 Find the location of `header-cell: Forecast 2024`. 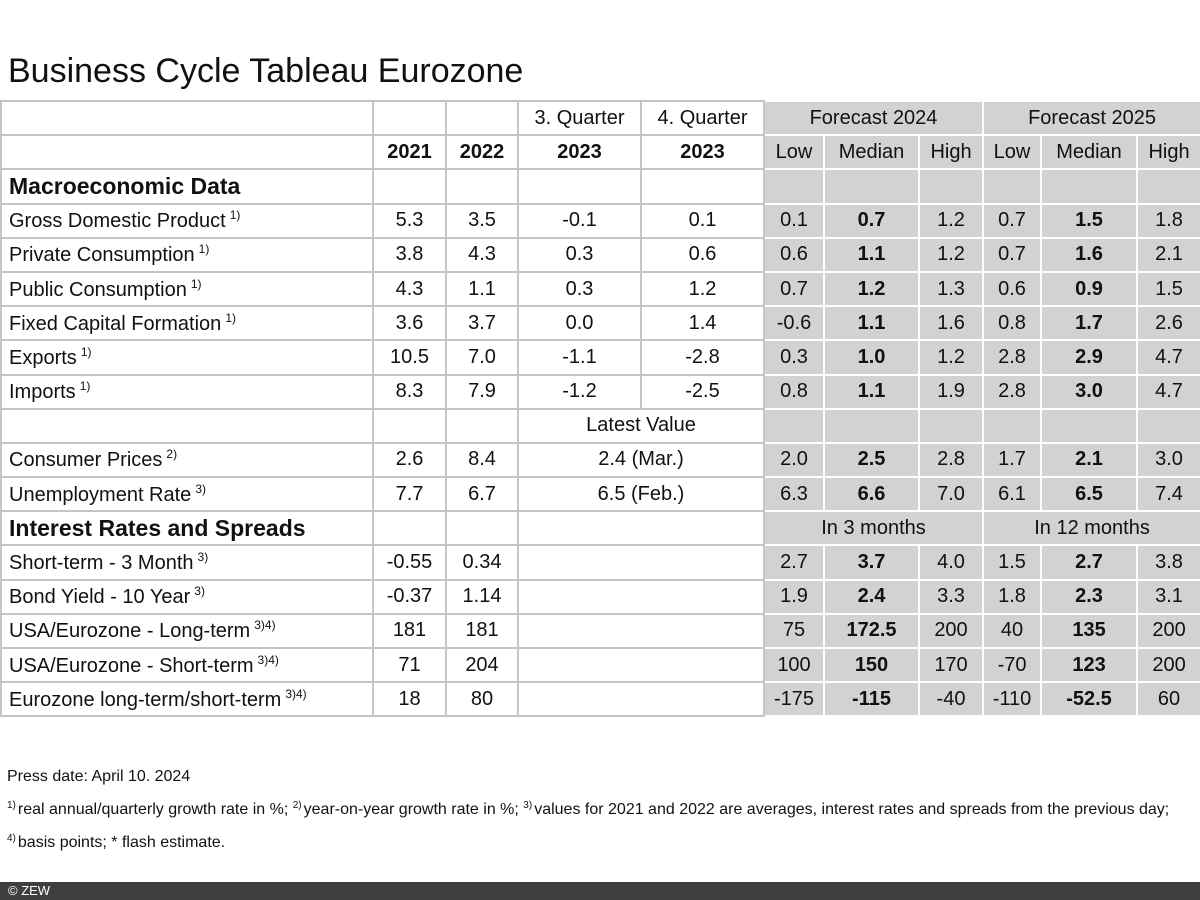

header-cell: Forecast 2024 is located at coordinates (873, 118).